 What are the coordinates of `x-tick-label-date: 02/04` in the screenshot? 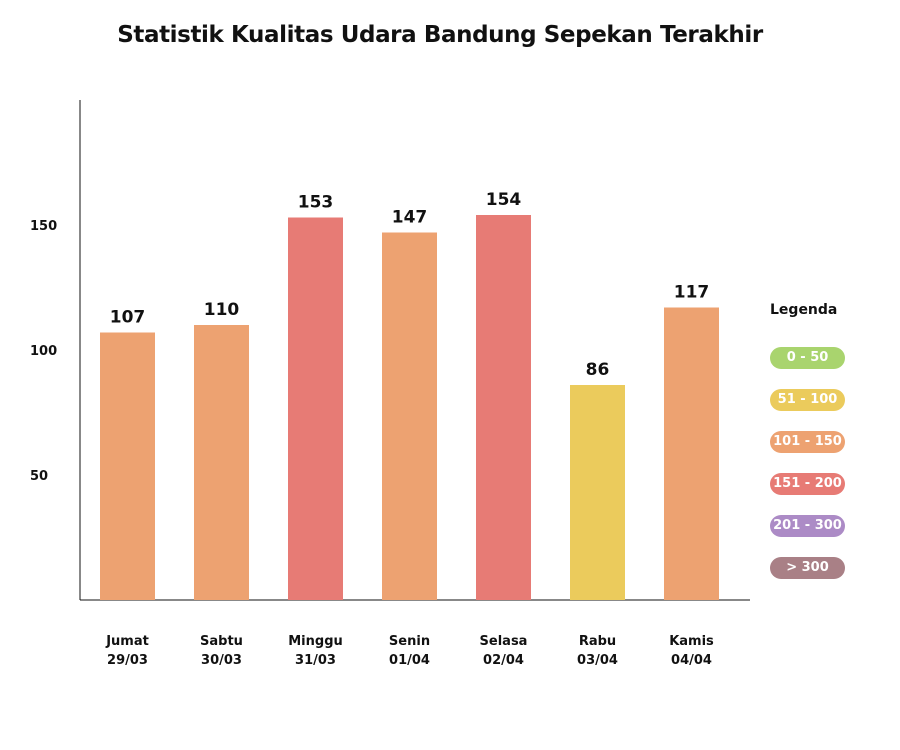 It's located at (503, 660).